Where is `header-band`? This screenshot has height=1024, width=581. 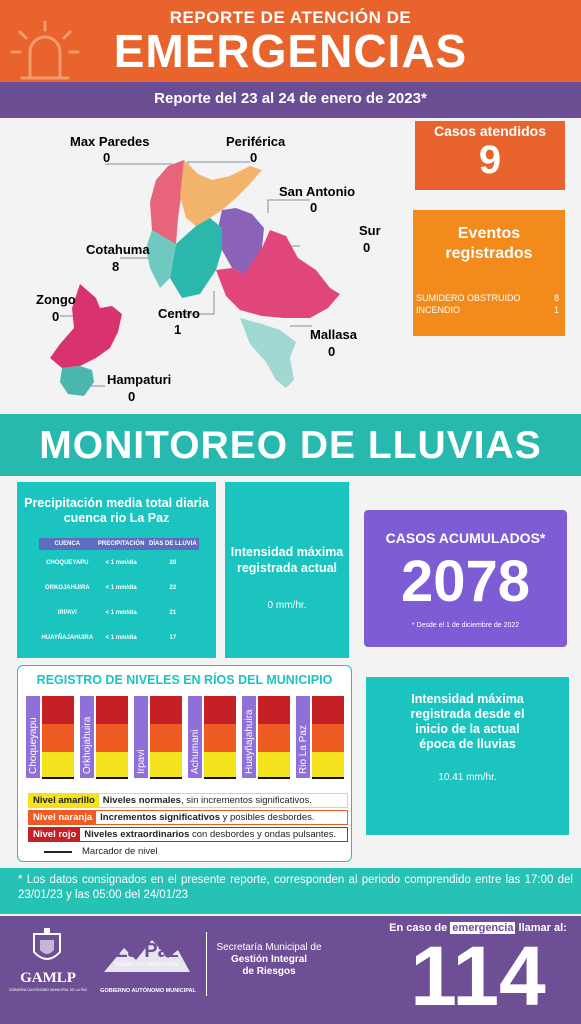
header-band is located at coordinates (290, 42).